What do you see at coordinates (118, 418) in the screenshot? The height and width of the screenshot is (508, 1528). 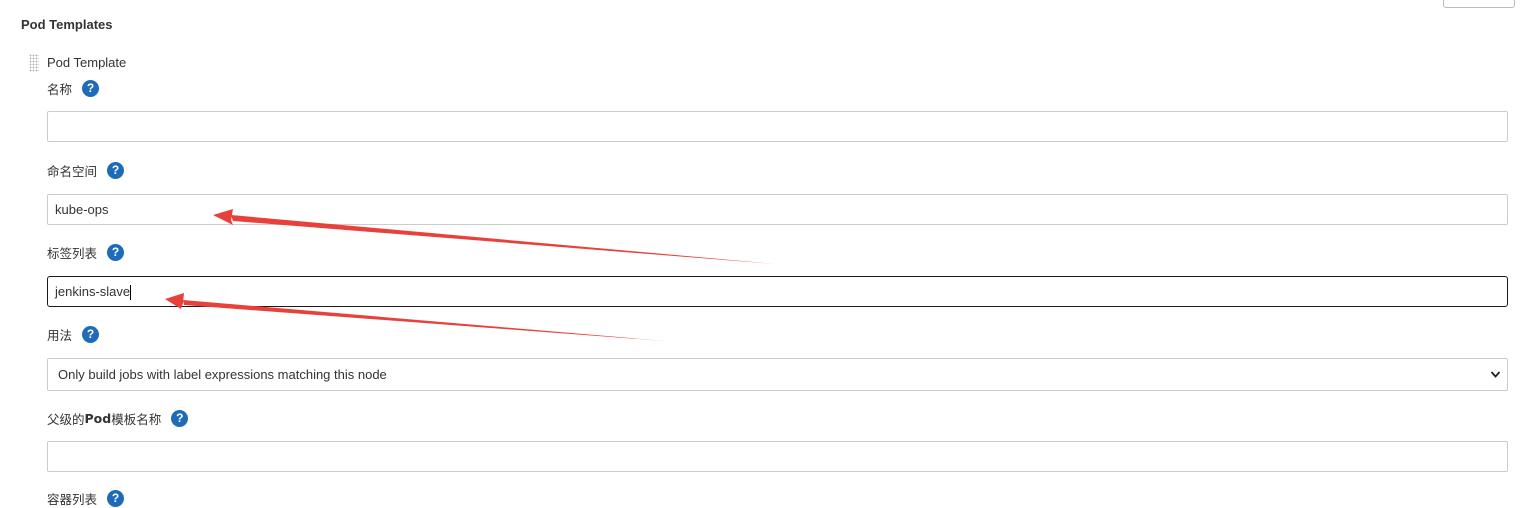 I see `parent-template-label: 父级的 Pod 模板名称 ?` at bounding box center [118, 418].